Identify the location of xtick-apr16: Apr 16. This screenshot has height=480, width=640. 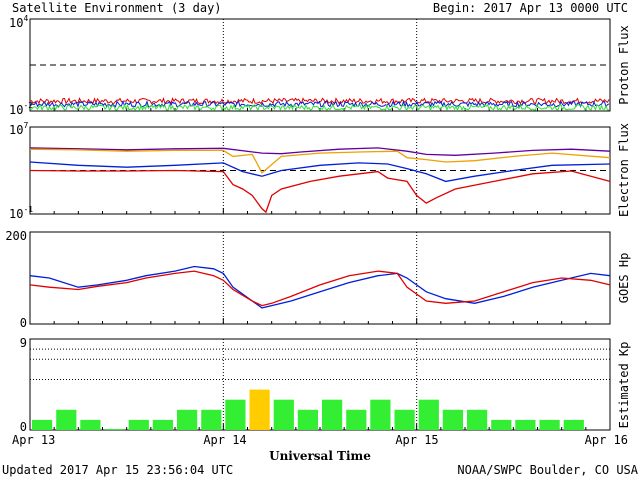
(606, 440).